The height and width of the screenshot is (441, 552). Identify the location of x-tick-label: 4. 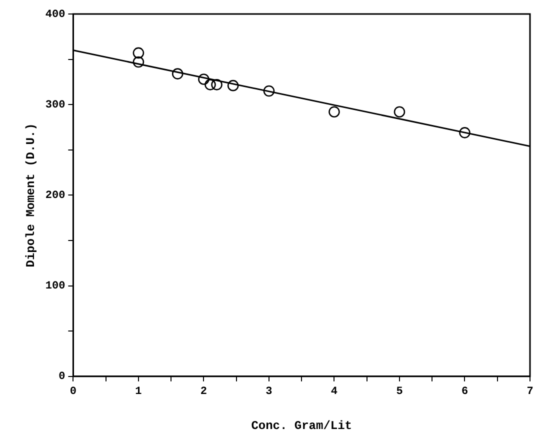
(334, 392).